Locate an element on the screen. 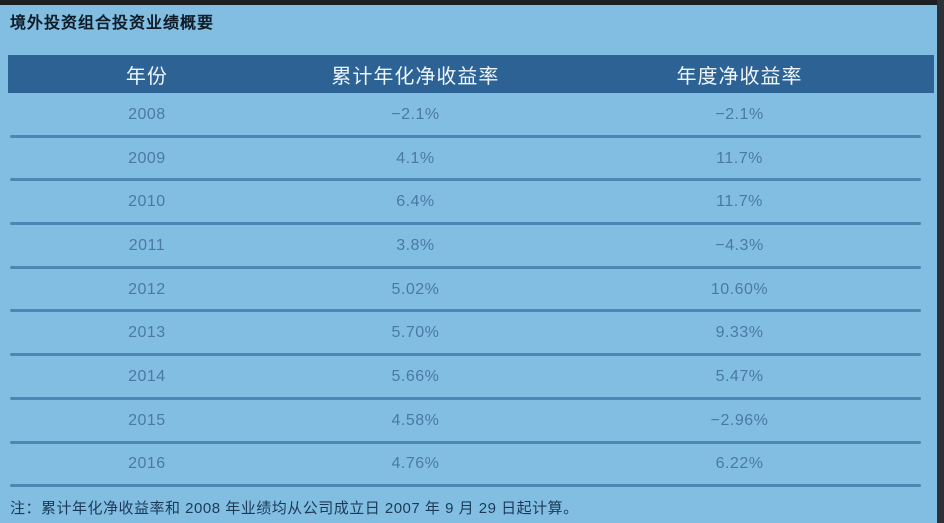 The height and width of the screenshot is (523, 944). cumulative-return-cell: 4.76% is located at coordinates (415, 464).